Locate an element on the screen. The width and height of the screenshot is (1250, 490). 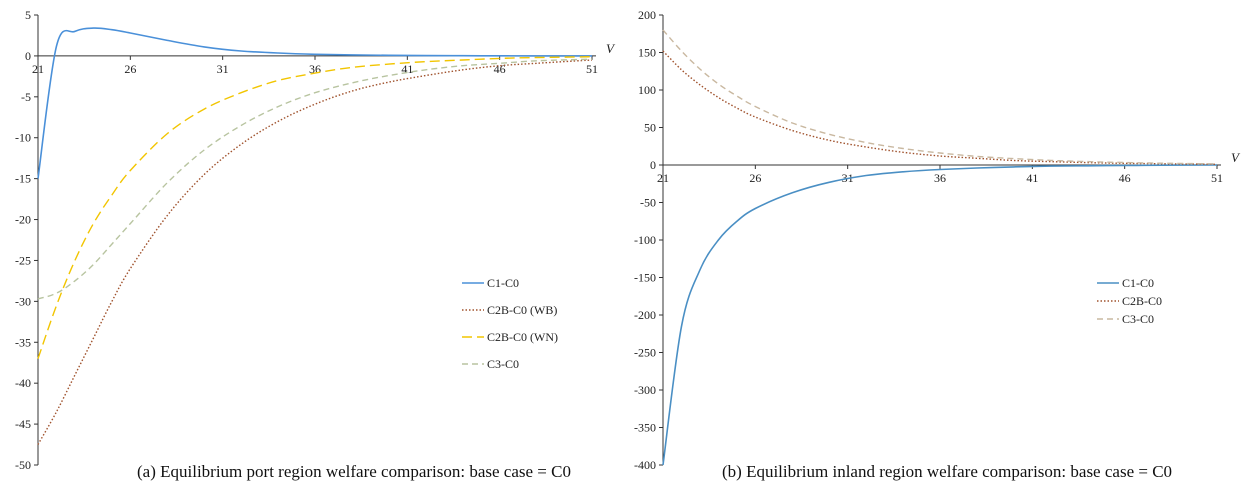
y-tick-label: -30 is located at coordinates (23, 301).